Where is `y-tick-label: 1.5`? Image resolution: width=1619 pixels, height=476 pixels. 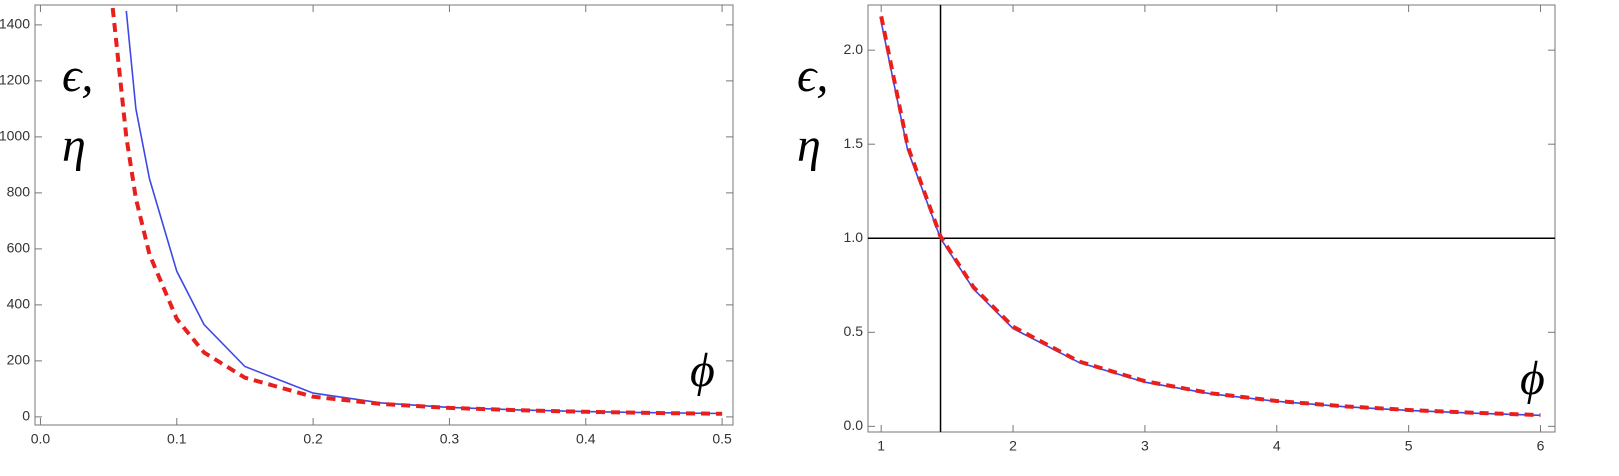 y-tick-label: 1.5 is located at coordinates (854, 143).